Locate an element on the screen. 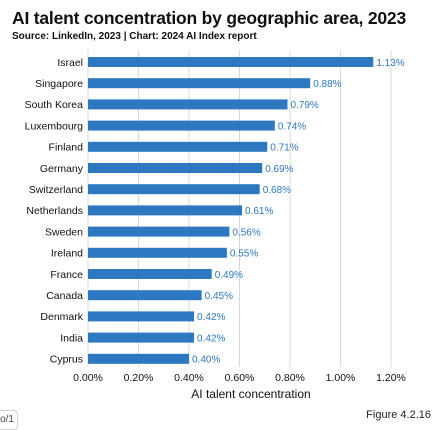 The width and height of the screenshot is (443, 430). category-label: Cyprus is located at coordinates (66, 360).